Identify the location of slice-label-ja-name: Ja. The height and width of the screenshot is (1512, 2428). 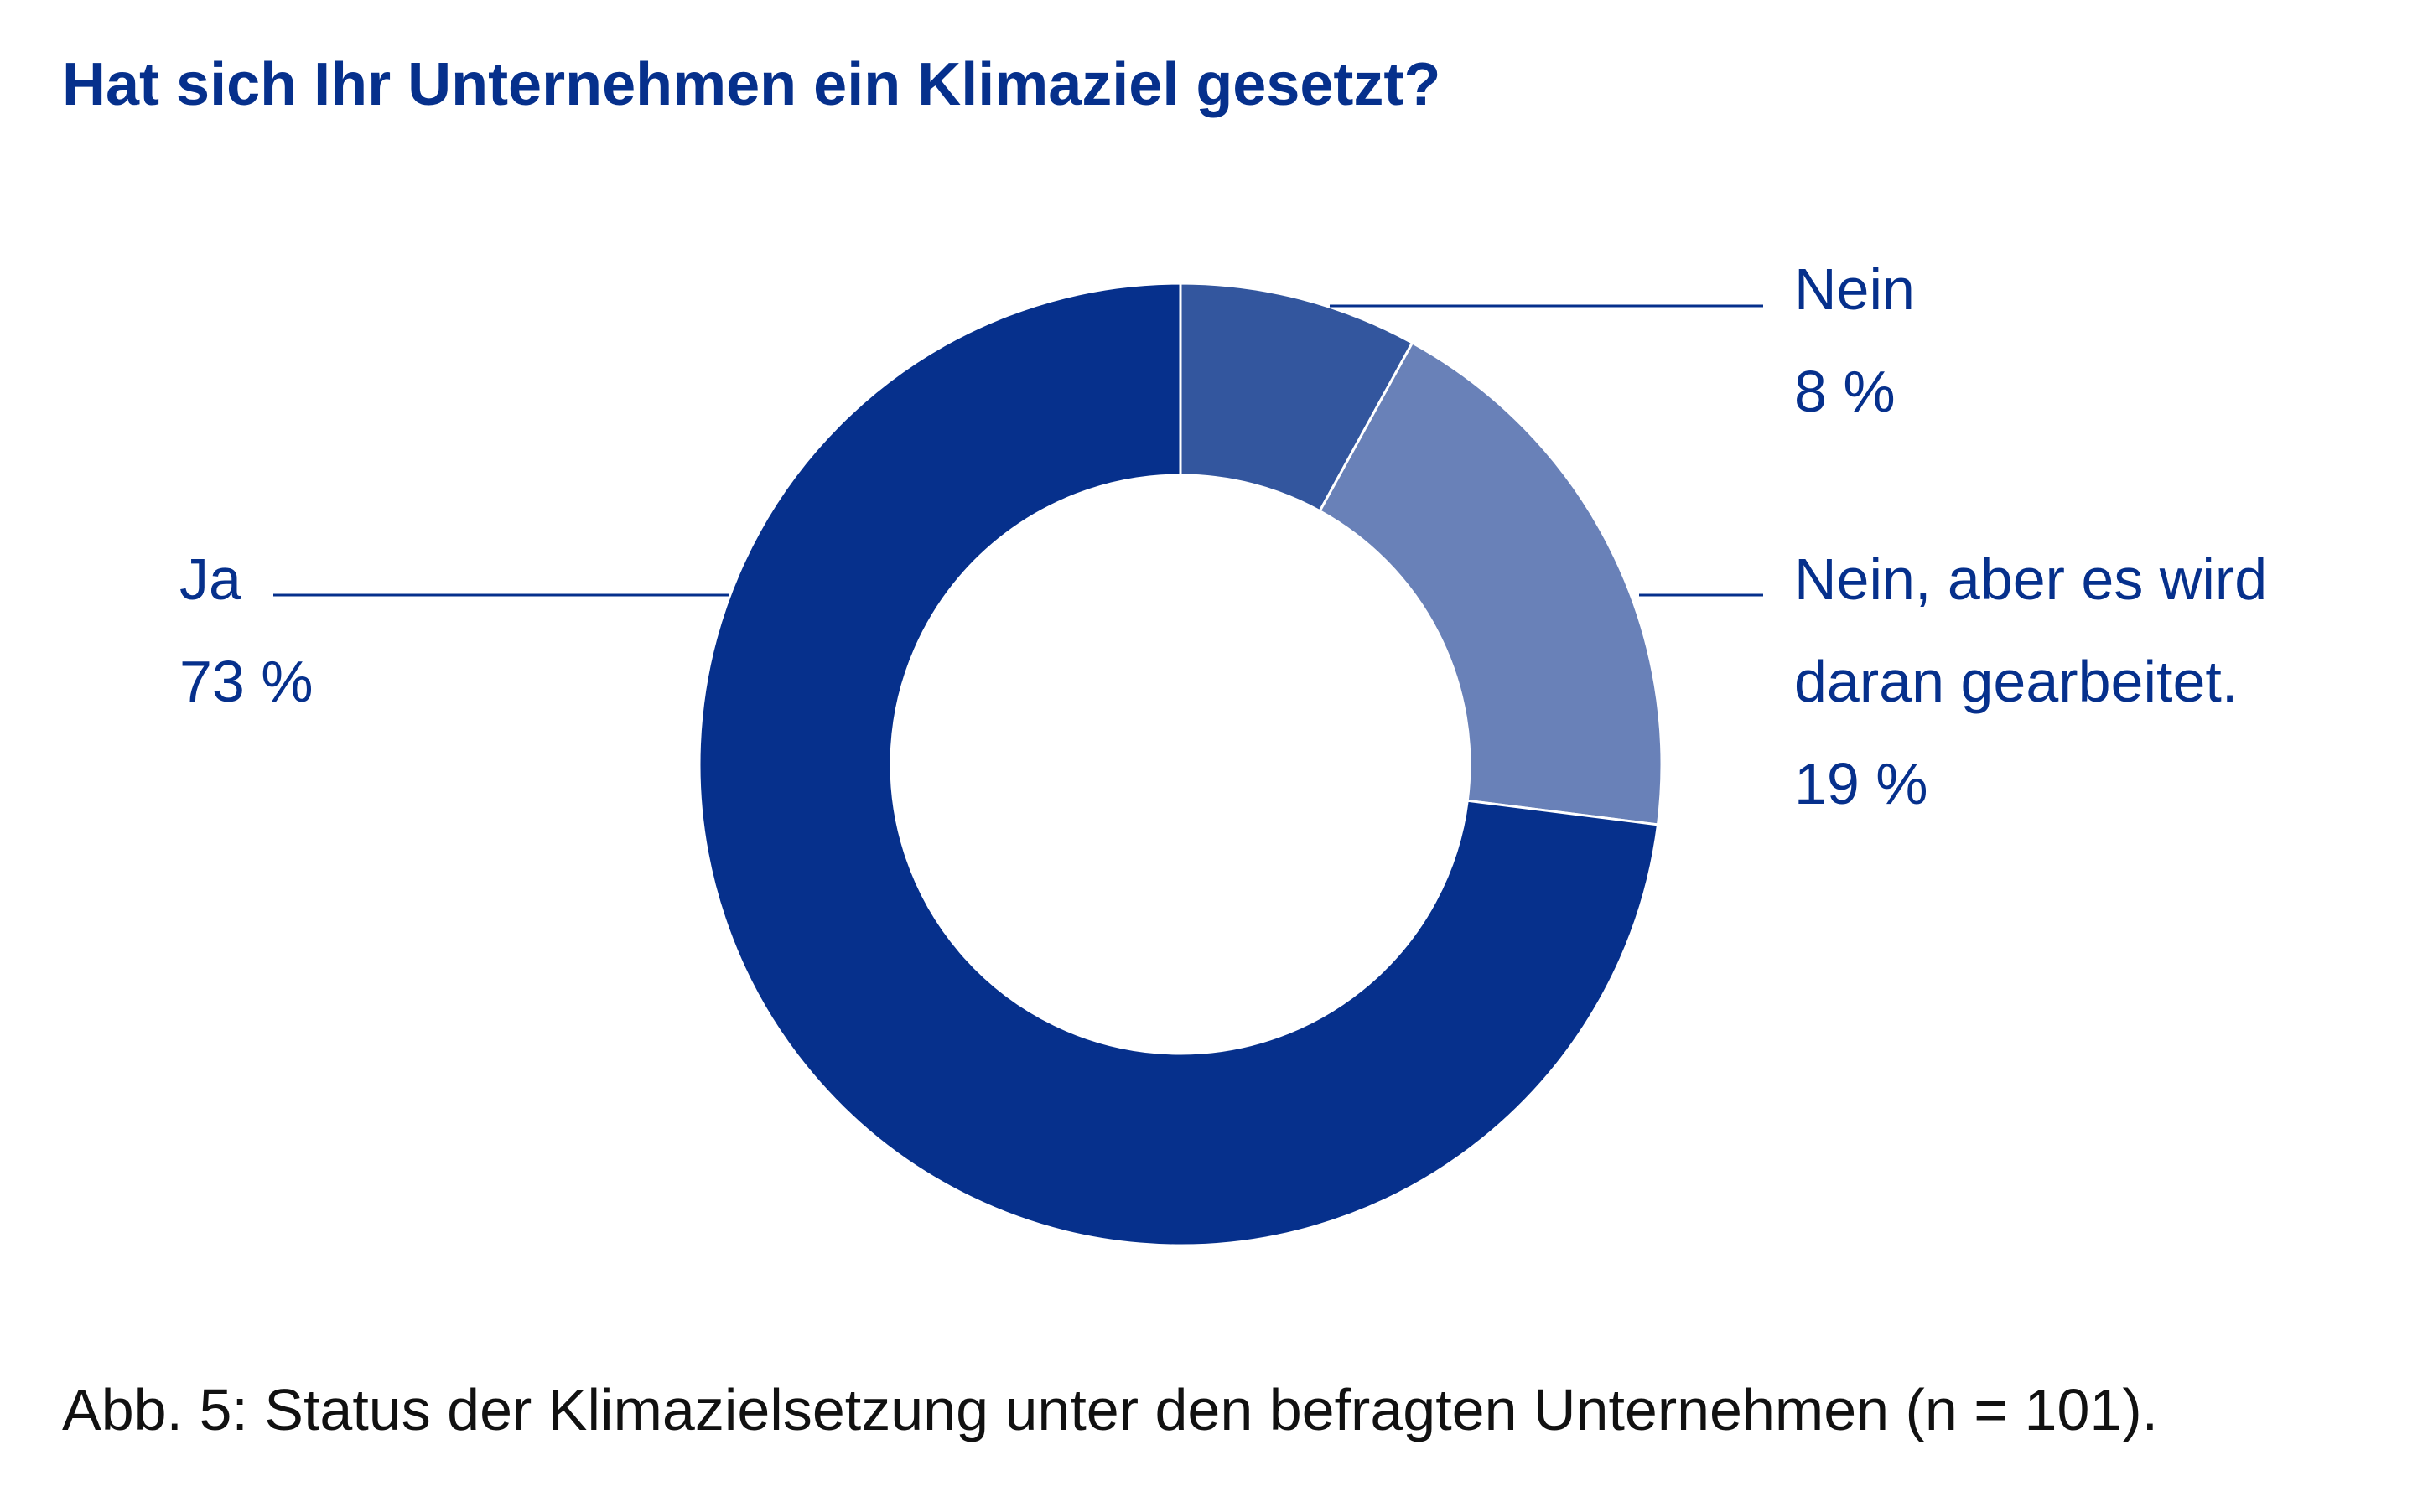
(210, 579).